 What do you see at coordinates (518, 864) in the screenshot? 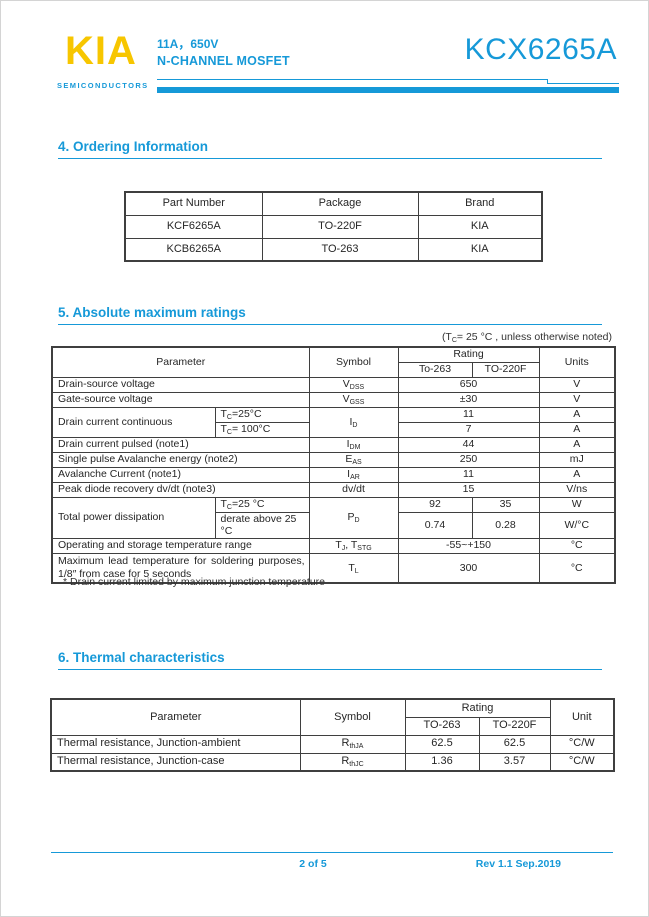
I see `revision-label: Rev 1.1 Sep.2019` at bounding box center [518, 864].